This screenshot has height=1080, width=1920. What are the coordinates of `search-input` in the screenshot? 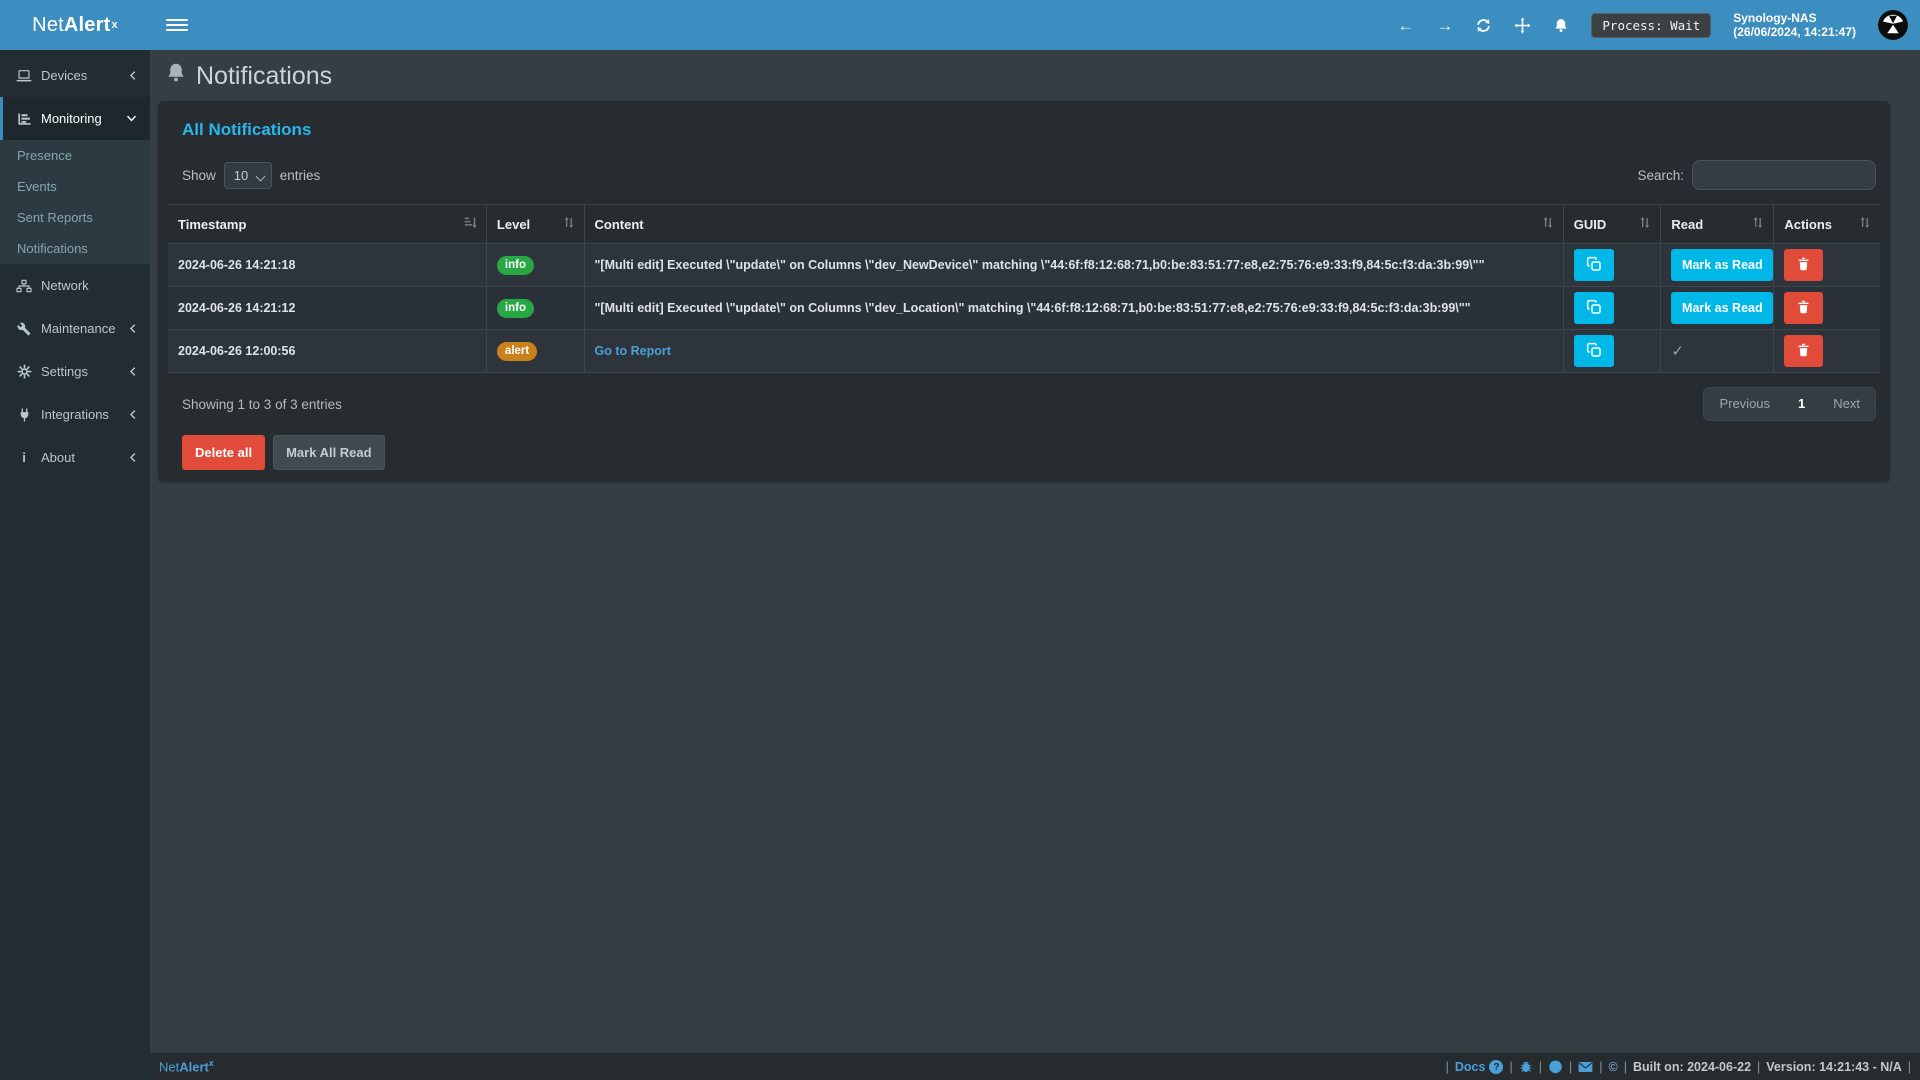 It's located at (1784, 175).